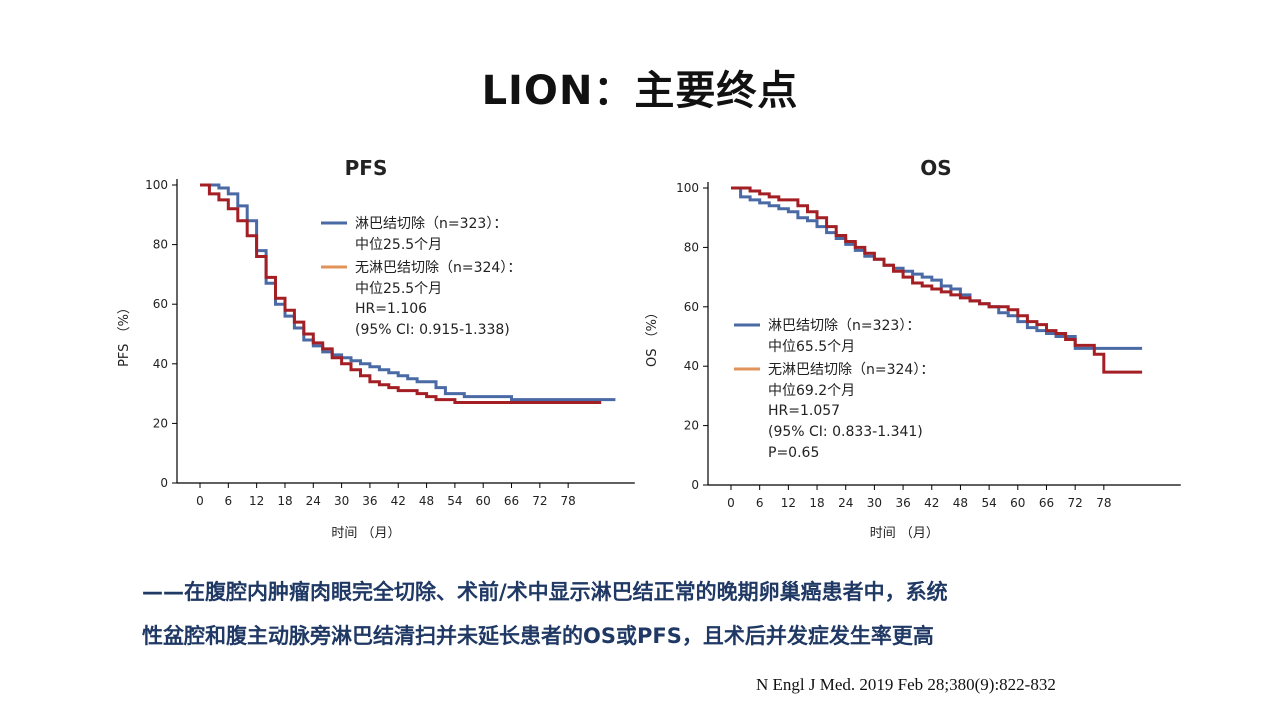 The image size is (1280, 720). Describe the element at coordinates (432, 330) in the screenshot. I see `stat-annotation: (95% CI: 0.915-1.338)` at that location.